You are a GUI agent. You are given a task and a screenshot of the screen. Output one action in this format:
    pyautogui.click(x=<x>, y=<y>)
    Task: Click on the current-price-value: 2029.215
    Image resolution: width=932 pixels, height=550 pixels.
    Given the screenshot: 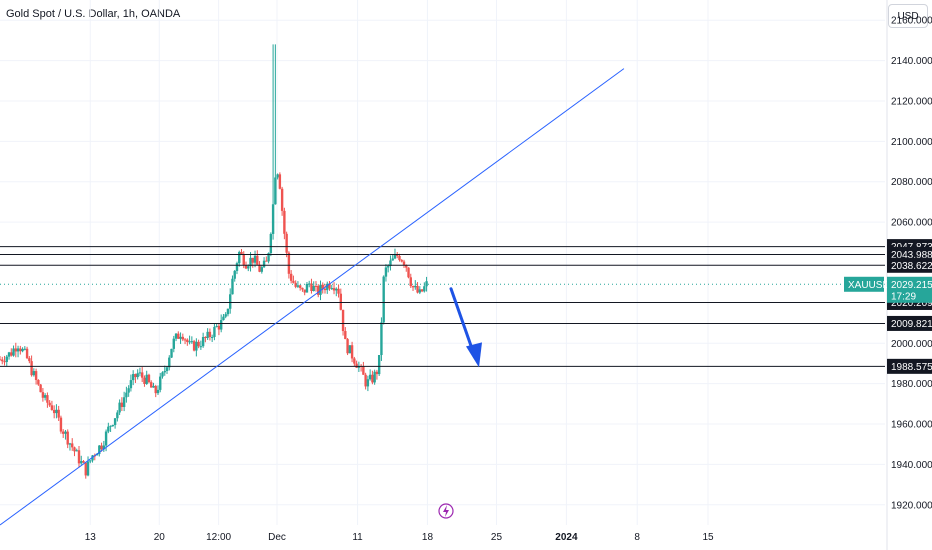 What is the action you would take?
    pyautogui.click(x=911, y=285)
    